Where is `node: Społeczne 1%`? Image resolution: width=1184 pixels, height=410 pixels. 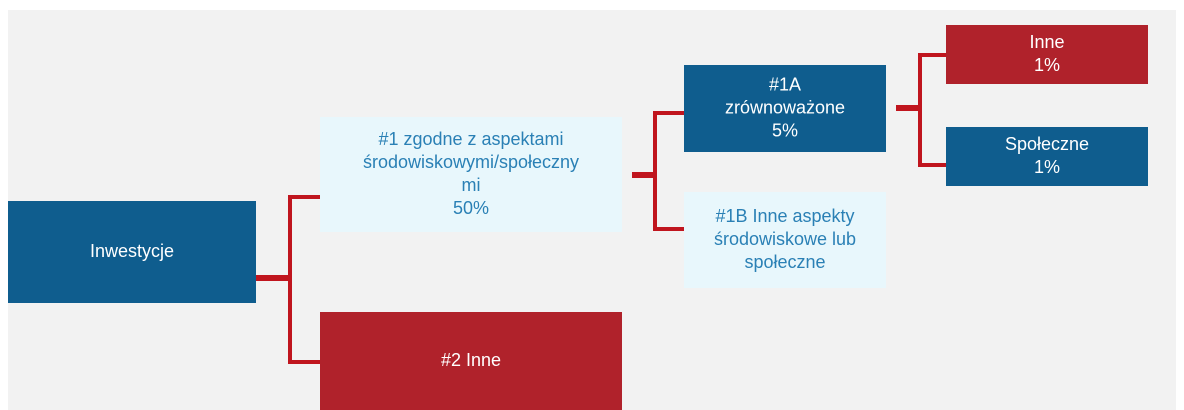 node: Społeczne 1% is located at coordinates (1047, 156).